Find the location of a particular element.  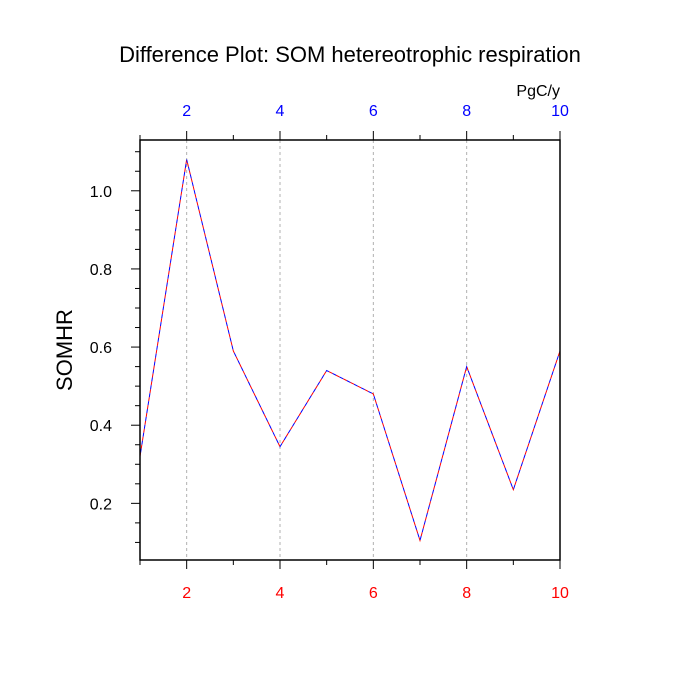

y-tick-label: 0.8 is located at coordinates (101, 270).